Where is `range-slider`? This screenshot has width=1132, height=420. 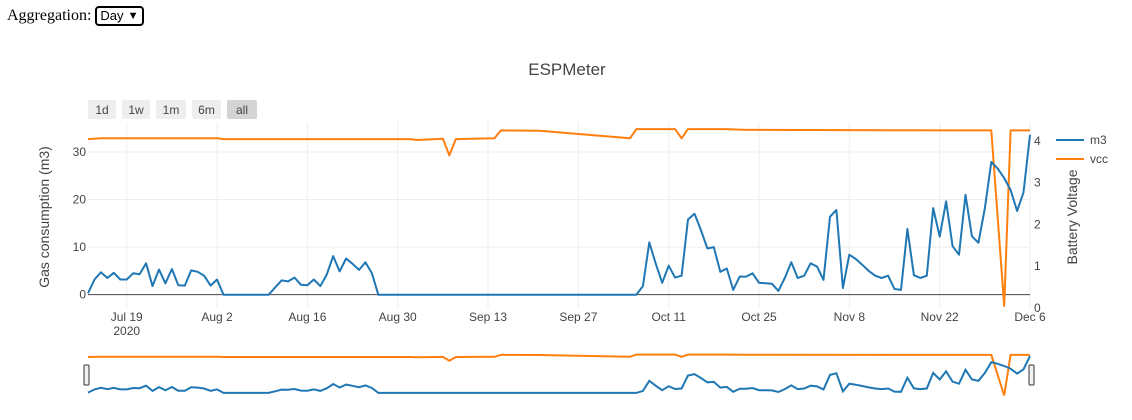 range-slider is located at coordinates (559, 374).